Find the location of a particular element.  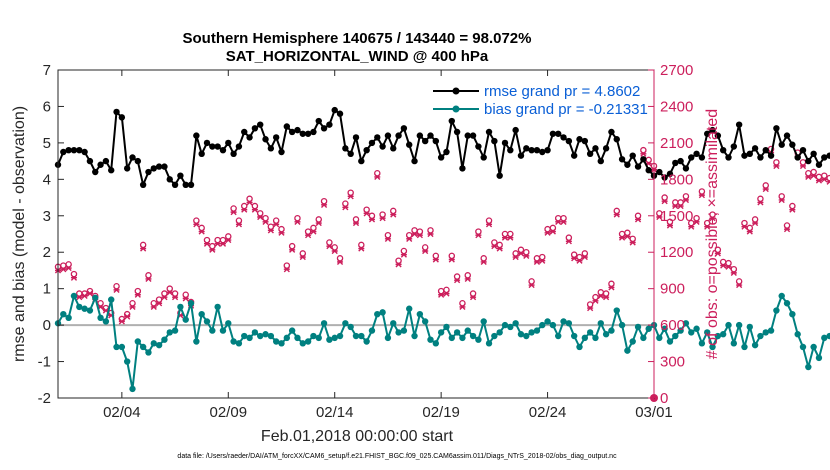

left-tick-label: 6 is located at coordinates (47, 106).